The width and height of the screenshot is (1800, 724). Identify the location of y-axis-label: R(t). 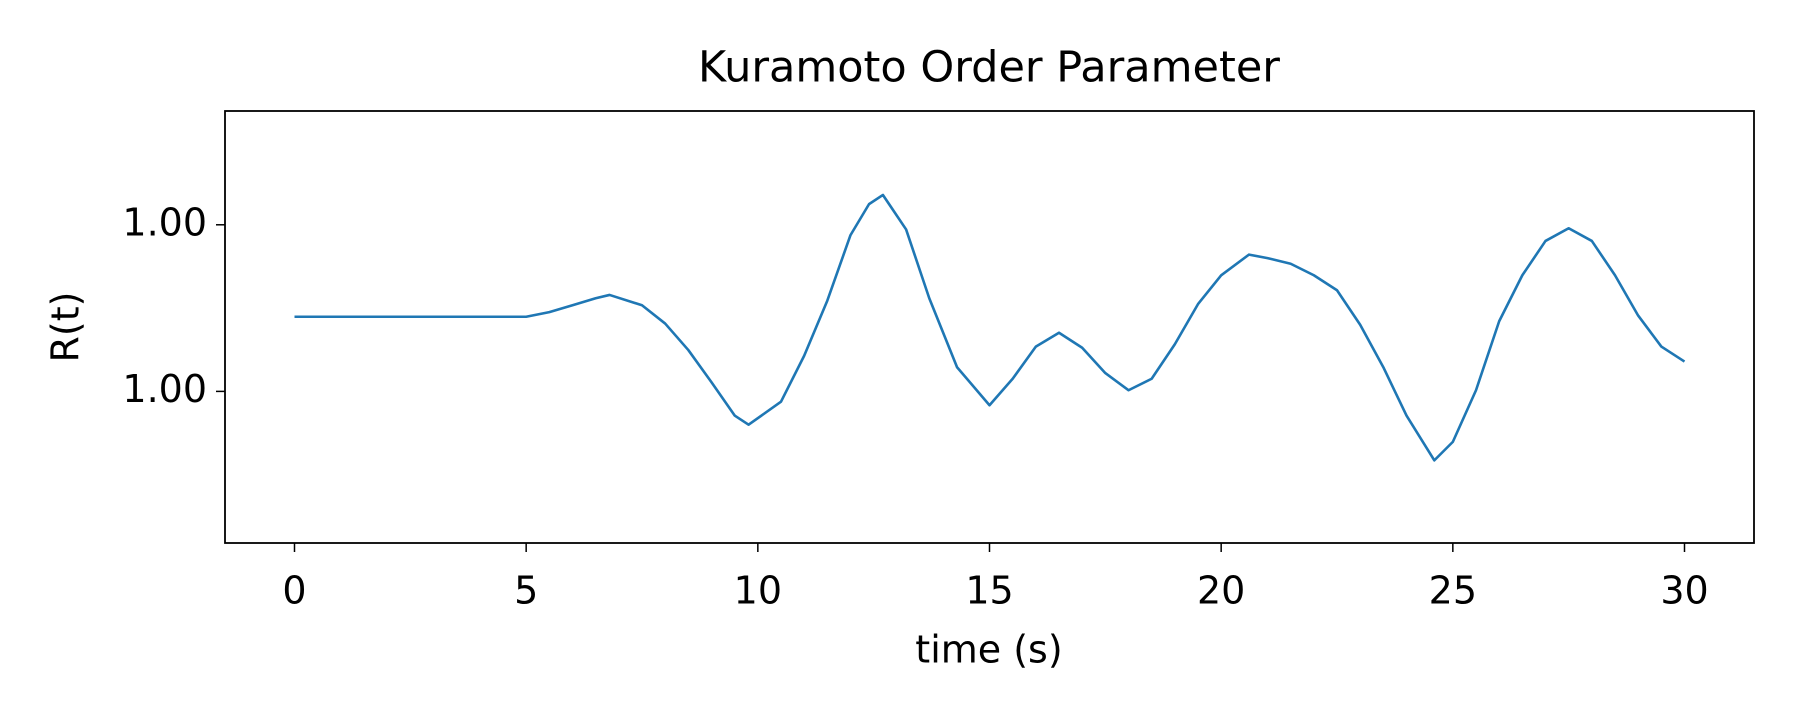
(66, 327).